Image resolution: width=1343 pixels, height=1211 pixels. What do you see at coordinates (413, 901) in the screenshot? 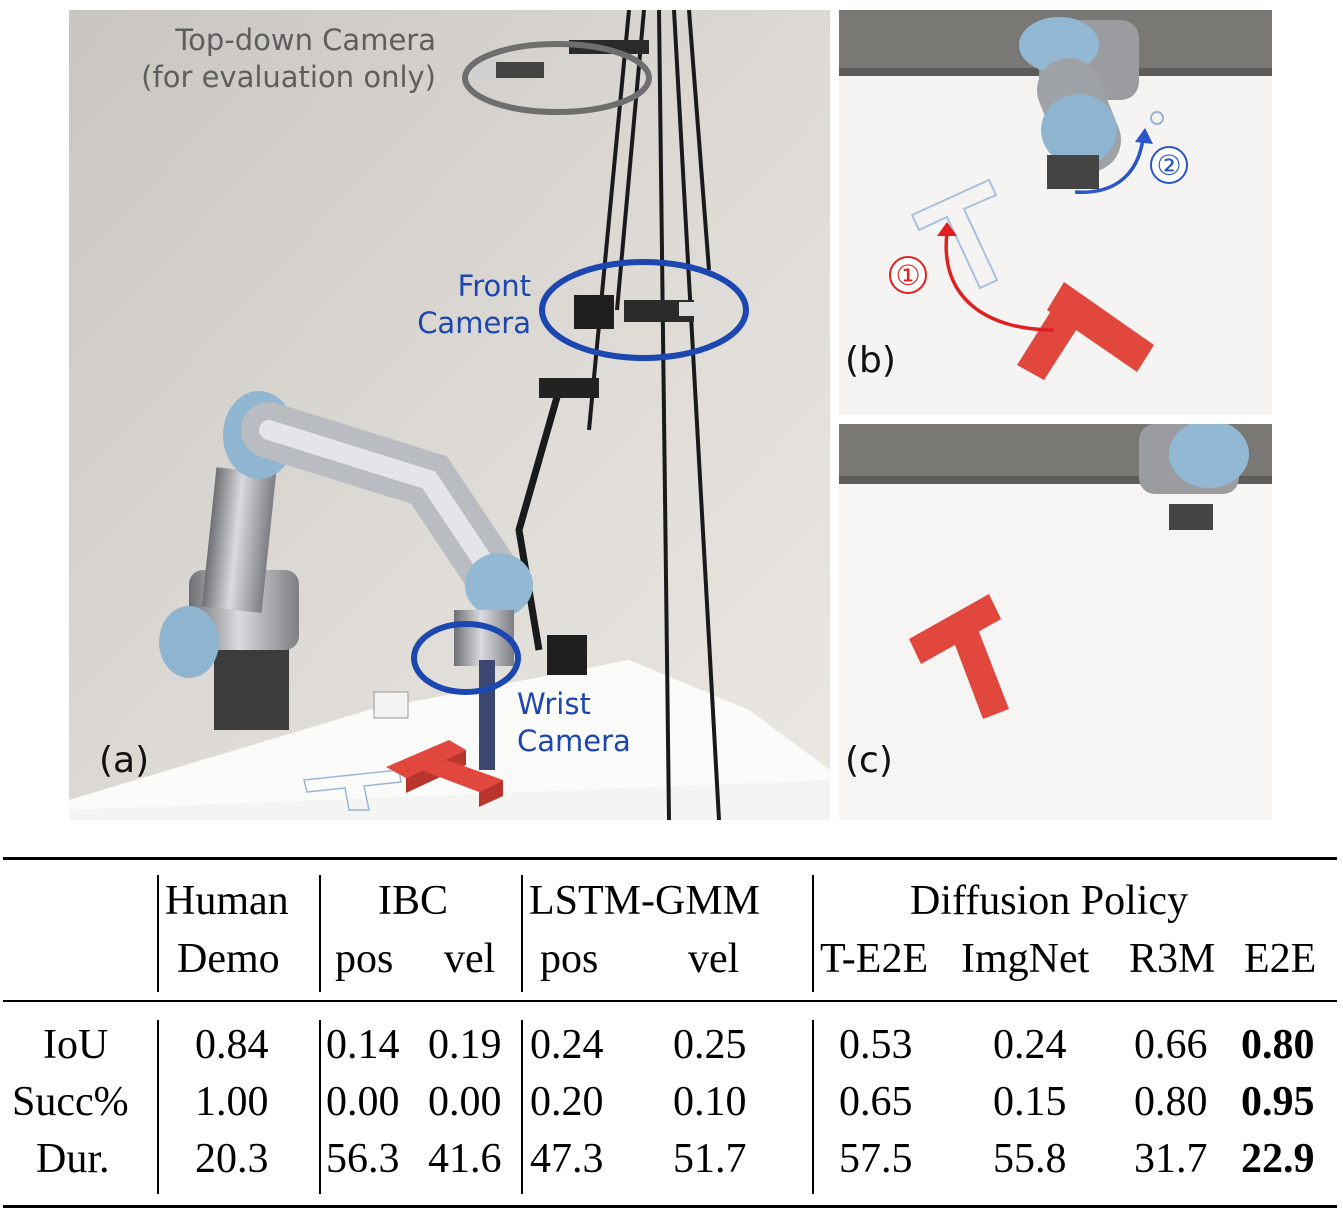
I see `header-ibc: IBC` at bounding box center [413, 901].